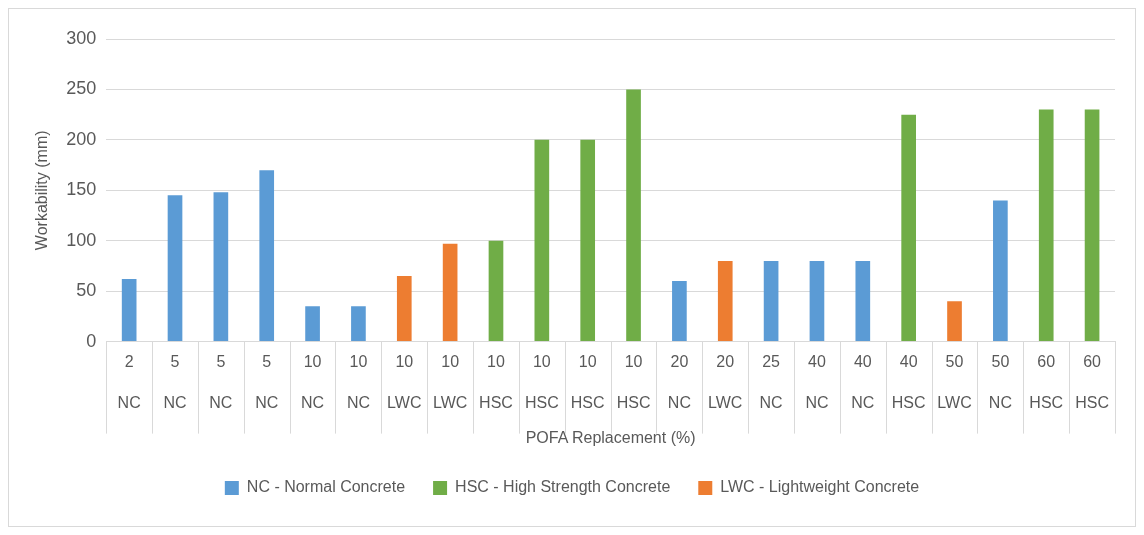  I want to click on y-tick-label: 200, so click(81, 138).